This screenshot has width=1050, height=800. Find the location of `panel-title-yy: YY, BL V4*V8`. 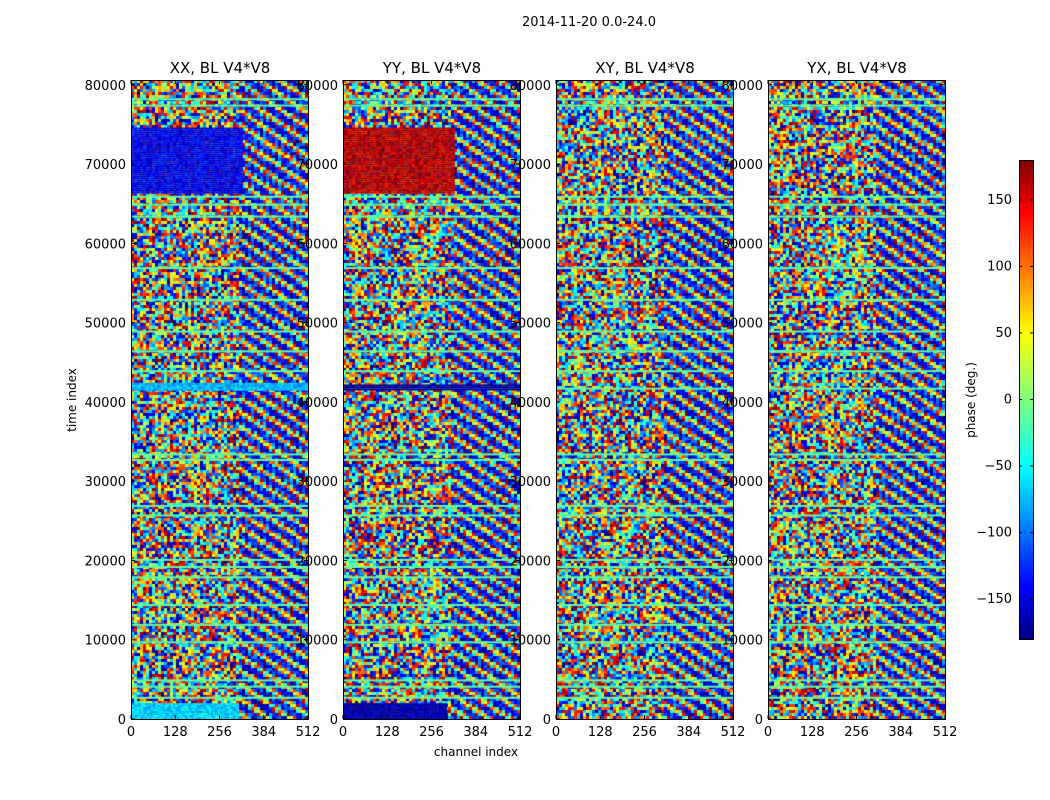

panel-title-yy: YY, BL V4*V8 is located at coordinates (431, 68).